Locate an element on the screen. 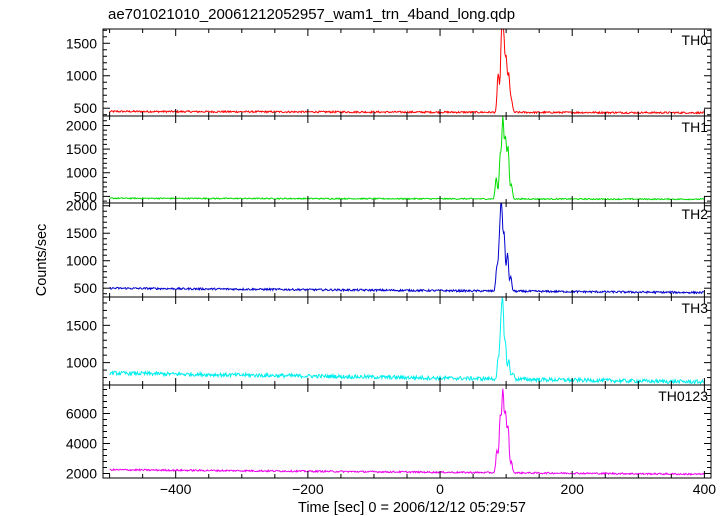 Image resolution: width=724 pixels, height=516 pixels. x-axis-label: Time [sec] 0 = 2006/12/12 05:29:57 is located at coordinates (412, 508).